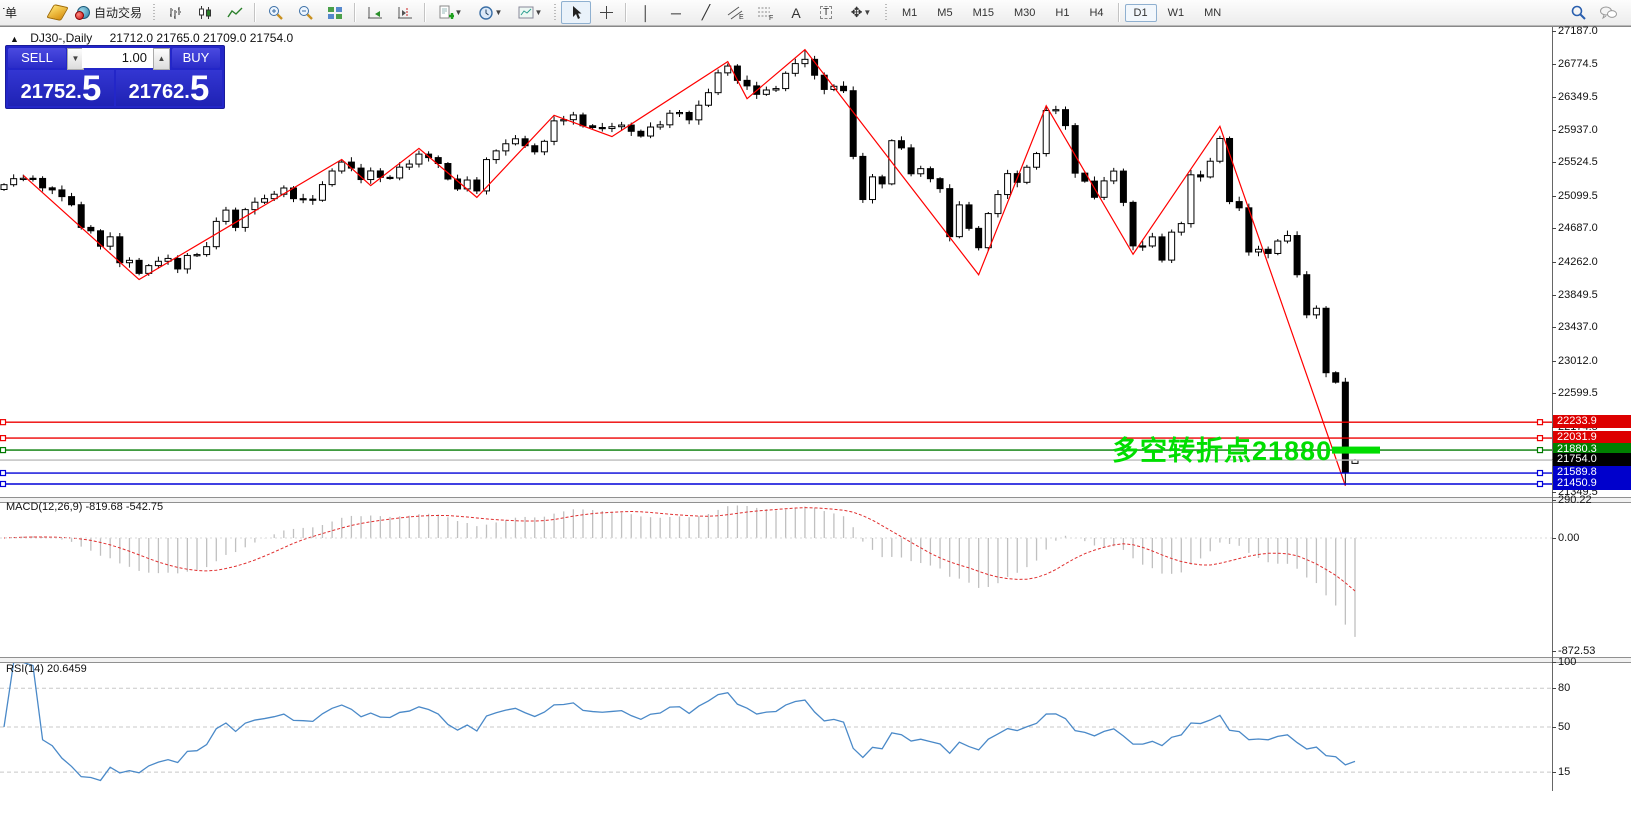 The height and width of the screenshot is (813, 1631). Describe the element at coordinates (983, 12) in the screenshot. I see `timeframe-button-m15: M15` at that location.